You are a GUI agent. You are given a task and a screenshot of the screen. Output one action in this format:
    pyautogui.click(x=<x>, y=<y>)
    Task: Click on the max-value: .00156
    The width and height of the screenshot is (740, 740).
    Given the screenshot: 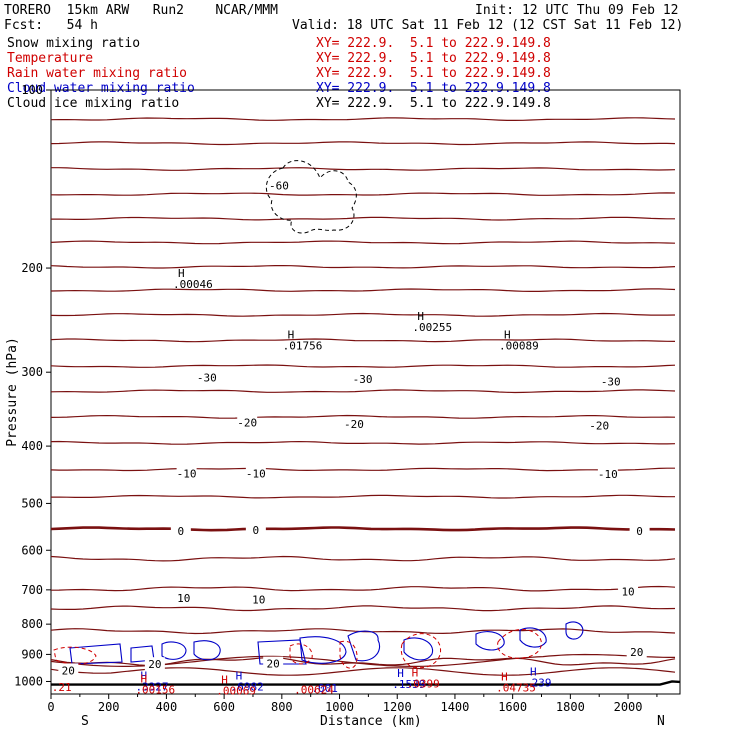 What is the action you would take?
    pyautogui.click(x=155, y=690)
    